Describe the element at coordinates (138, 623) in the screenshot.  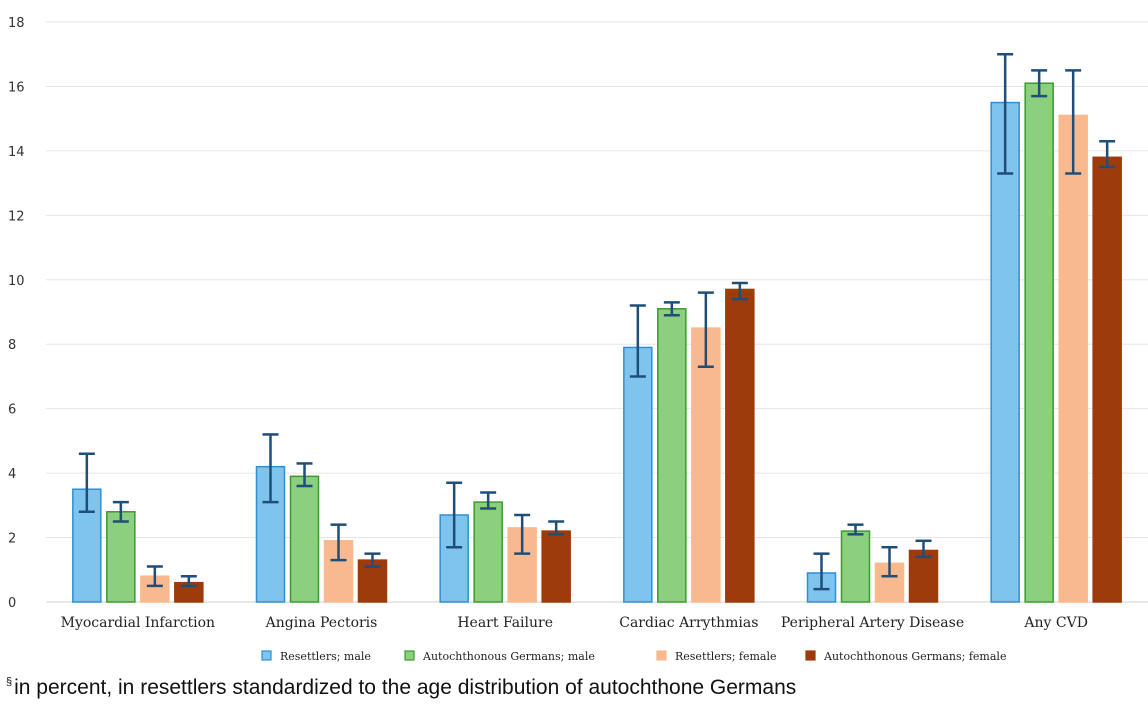
I see `category-label: Myocardial Infarction` at that location.